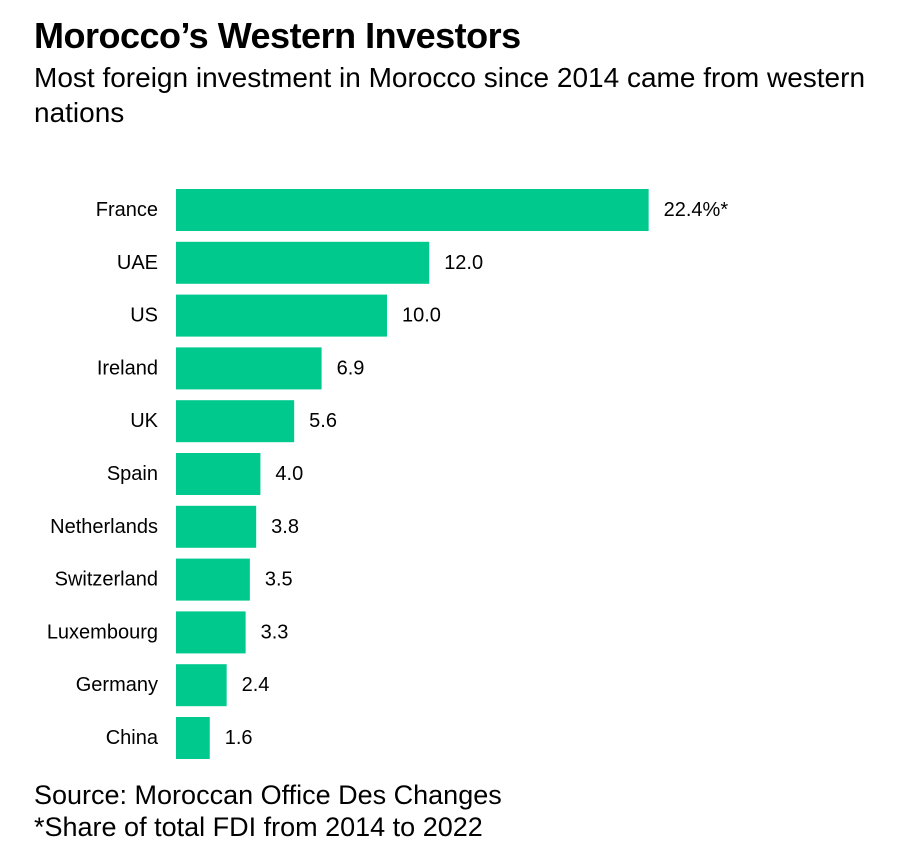  Describe the element at coordinates (132, 738) in the screenshot. I see `category-label: China` at that location.